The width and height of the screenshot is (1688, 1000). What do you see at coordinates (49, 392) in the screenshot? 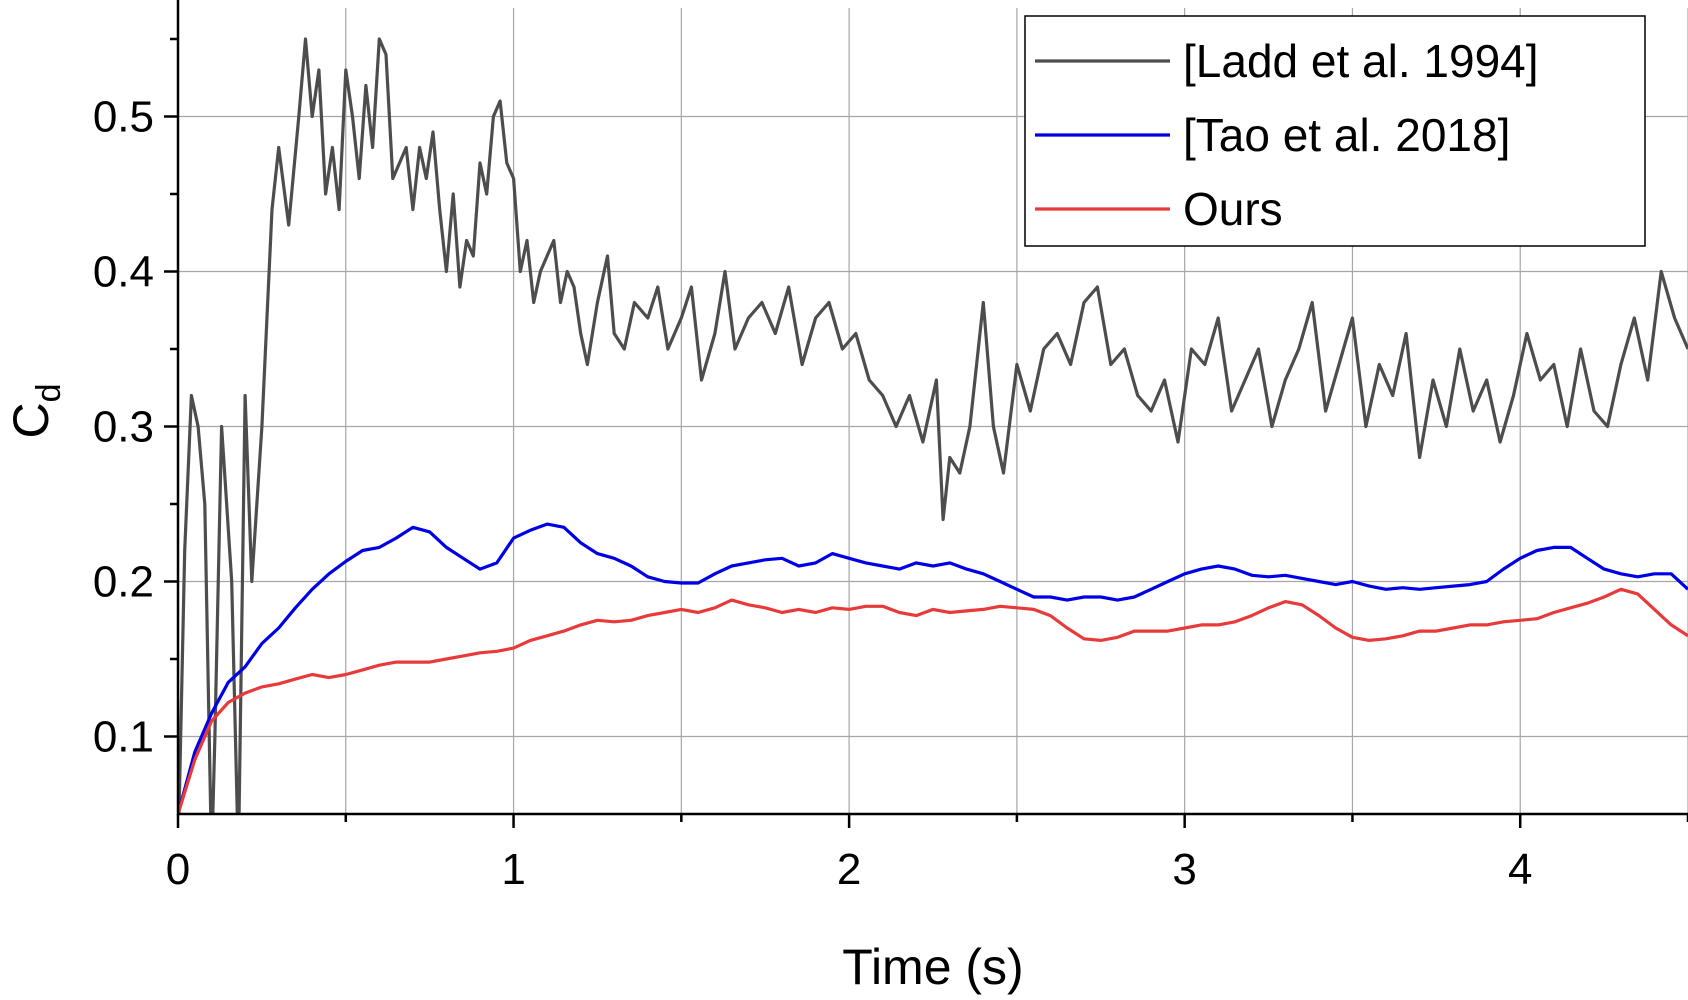
I see `y-axis-title-subscript: d` at bounding box center [49, 392].